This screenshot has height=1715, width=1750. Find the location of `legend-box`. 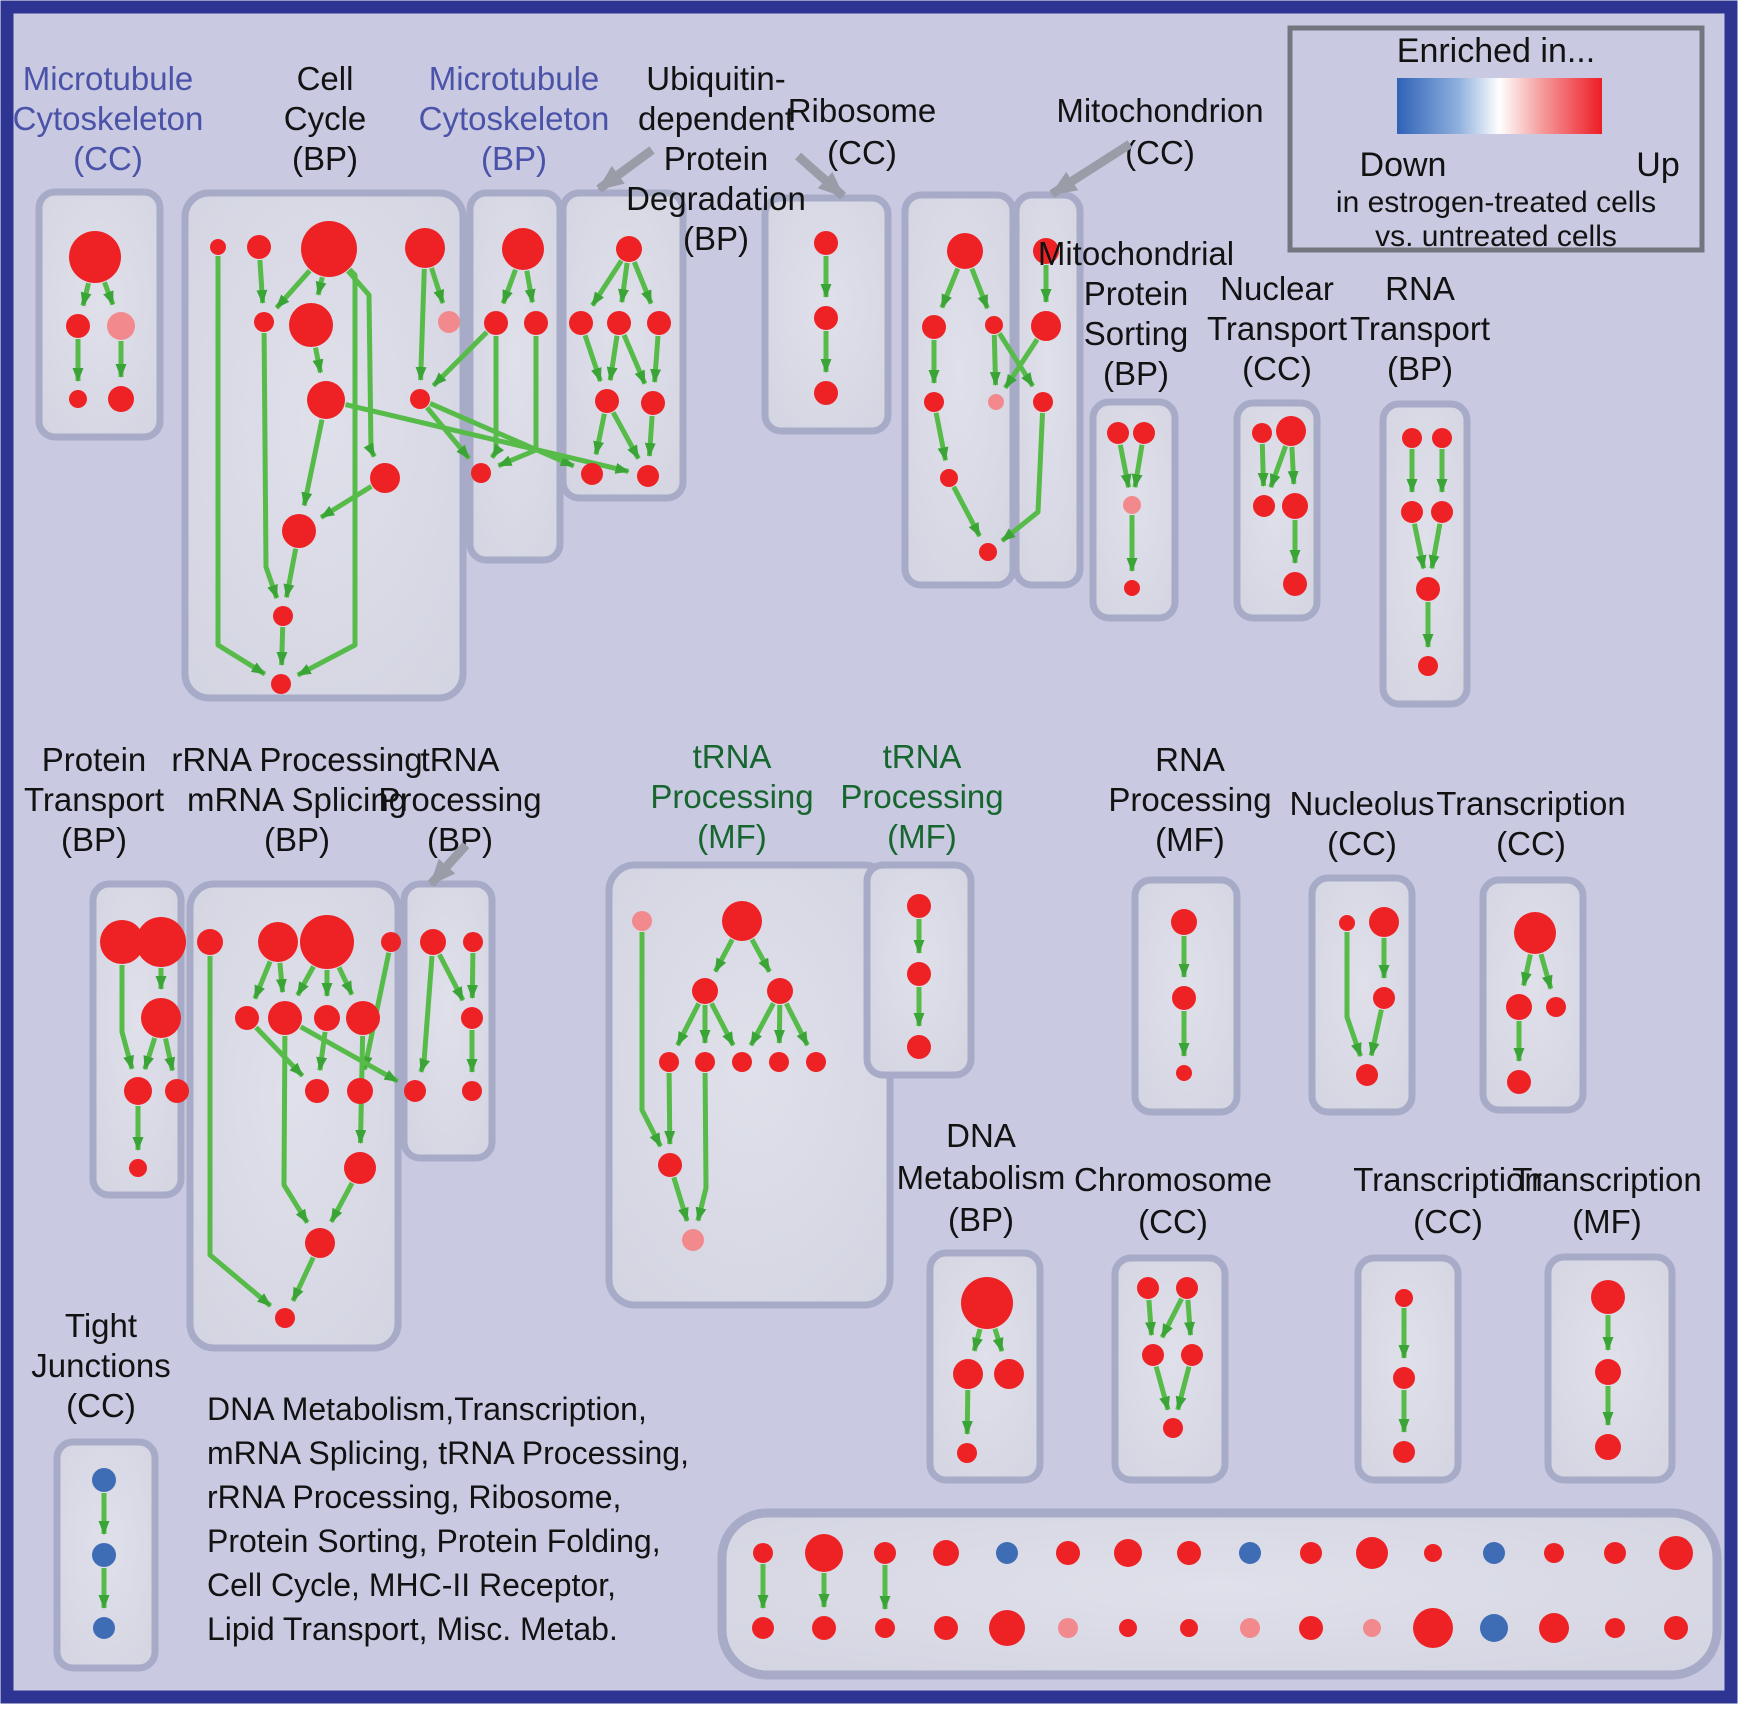

legend-box is located at coordinates (1496, 139).